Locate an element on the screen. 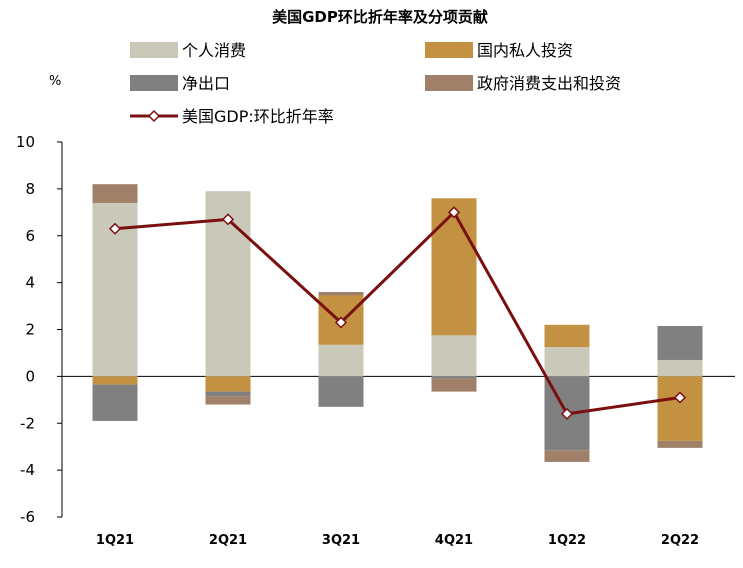 Image resolution: width=743 pixels, height=568 pixels. y-tick-label: -2 is located at coordinates (27, 423).